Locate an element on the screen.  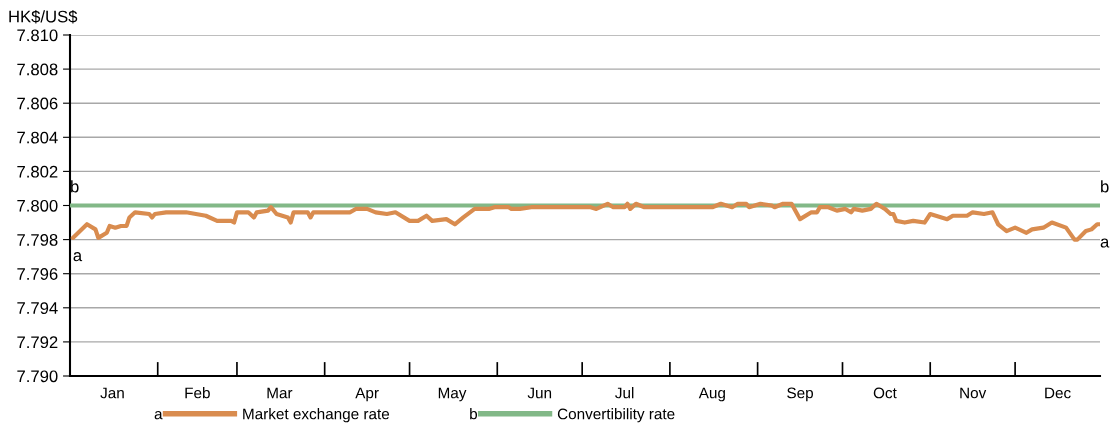
y-tick-label: 7.796 is located at coordinates (37, 274).